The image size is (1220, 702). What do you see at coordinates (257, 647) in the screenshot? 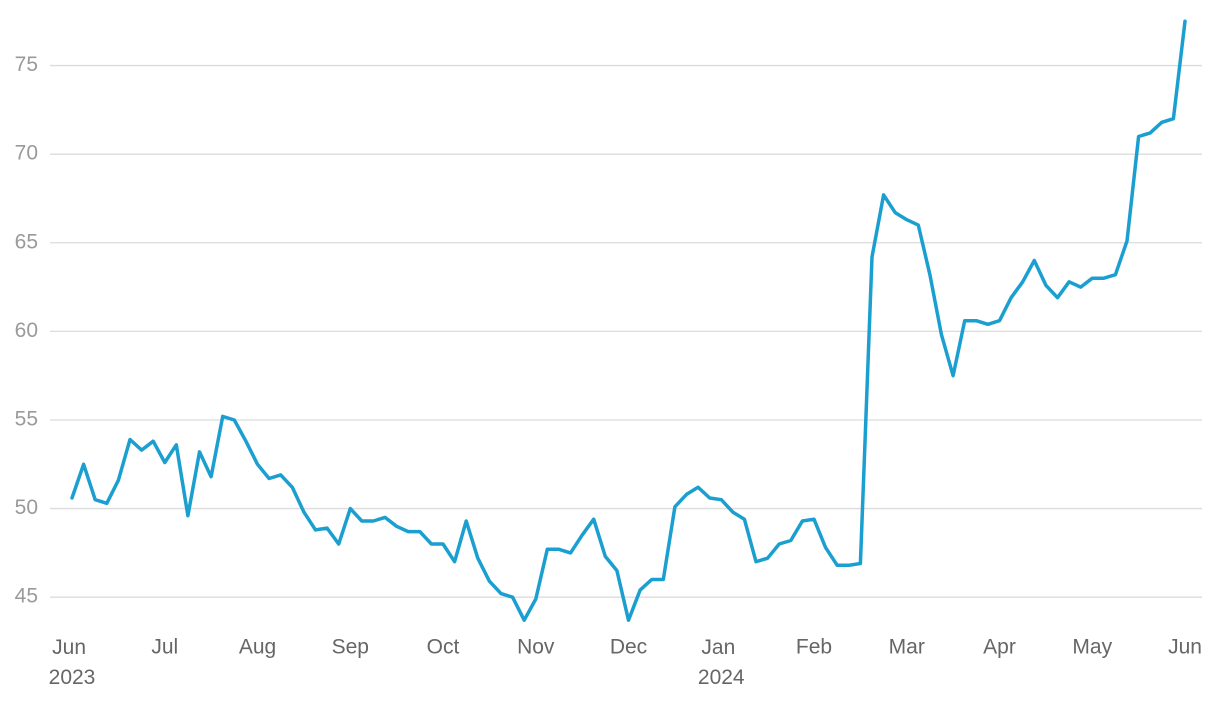
I see `x-tick-label: Aug` at bounding box center [257, 647].